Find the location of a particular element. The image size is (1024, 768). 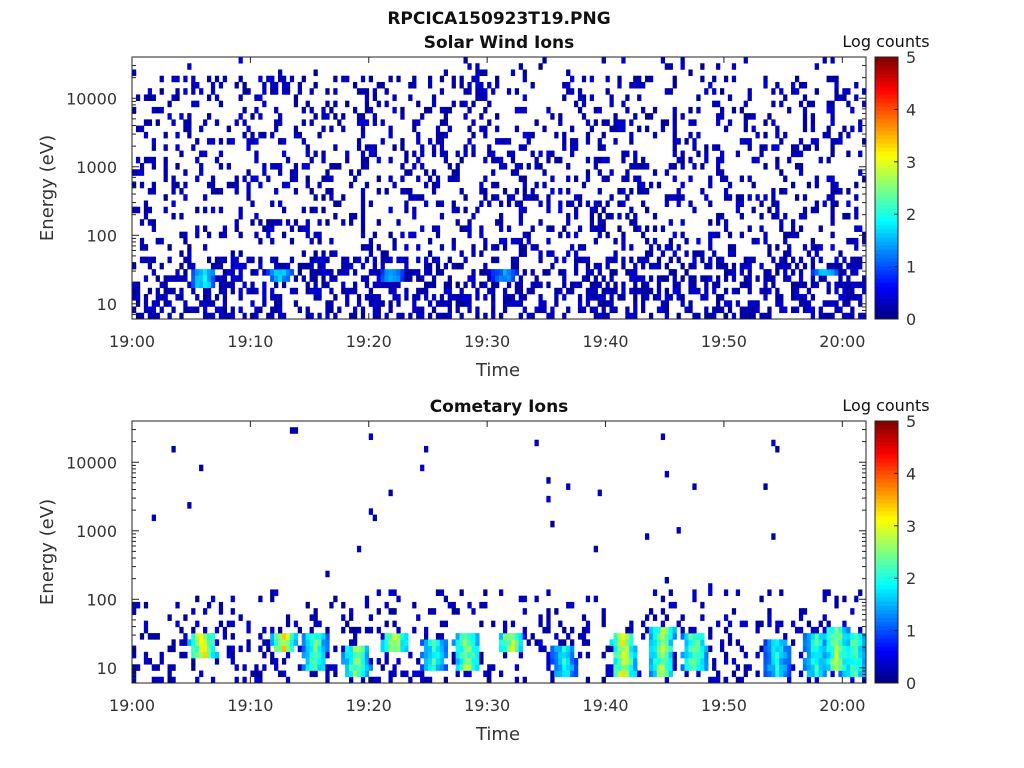

x-tick-label: 19:10 is located at coordinates (250, 705).